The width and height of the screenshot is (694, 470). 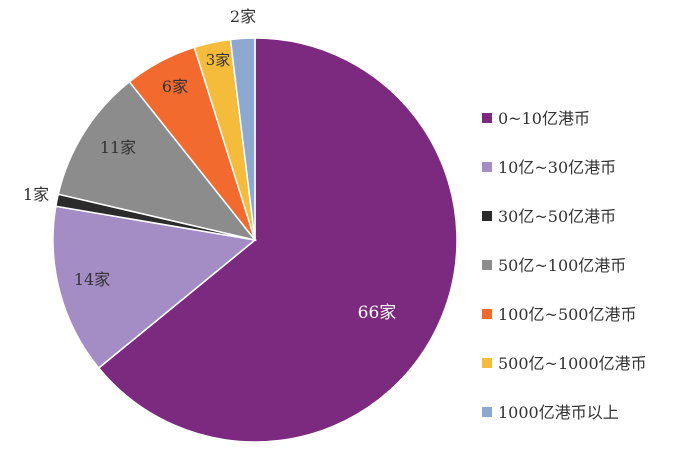 What do you see at coordinates (572, 363) in the screenshot?
I see `legend-label-6: 500亿~1000亿港币` at bounding box center [572, 363].